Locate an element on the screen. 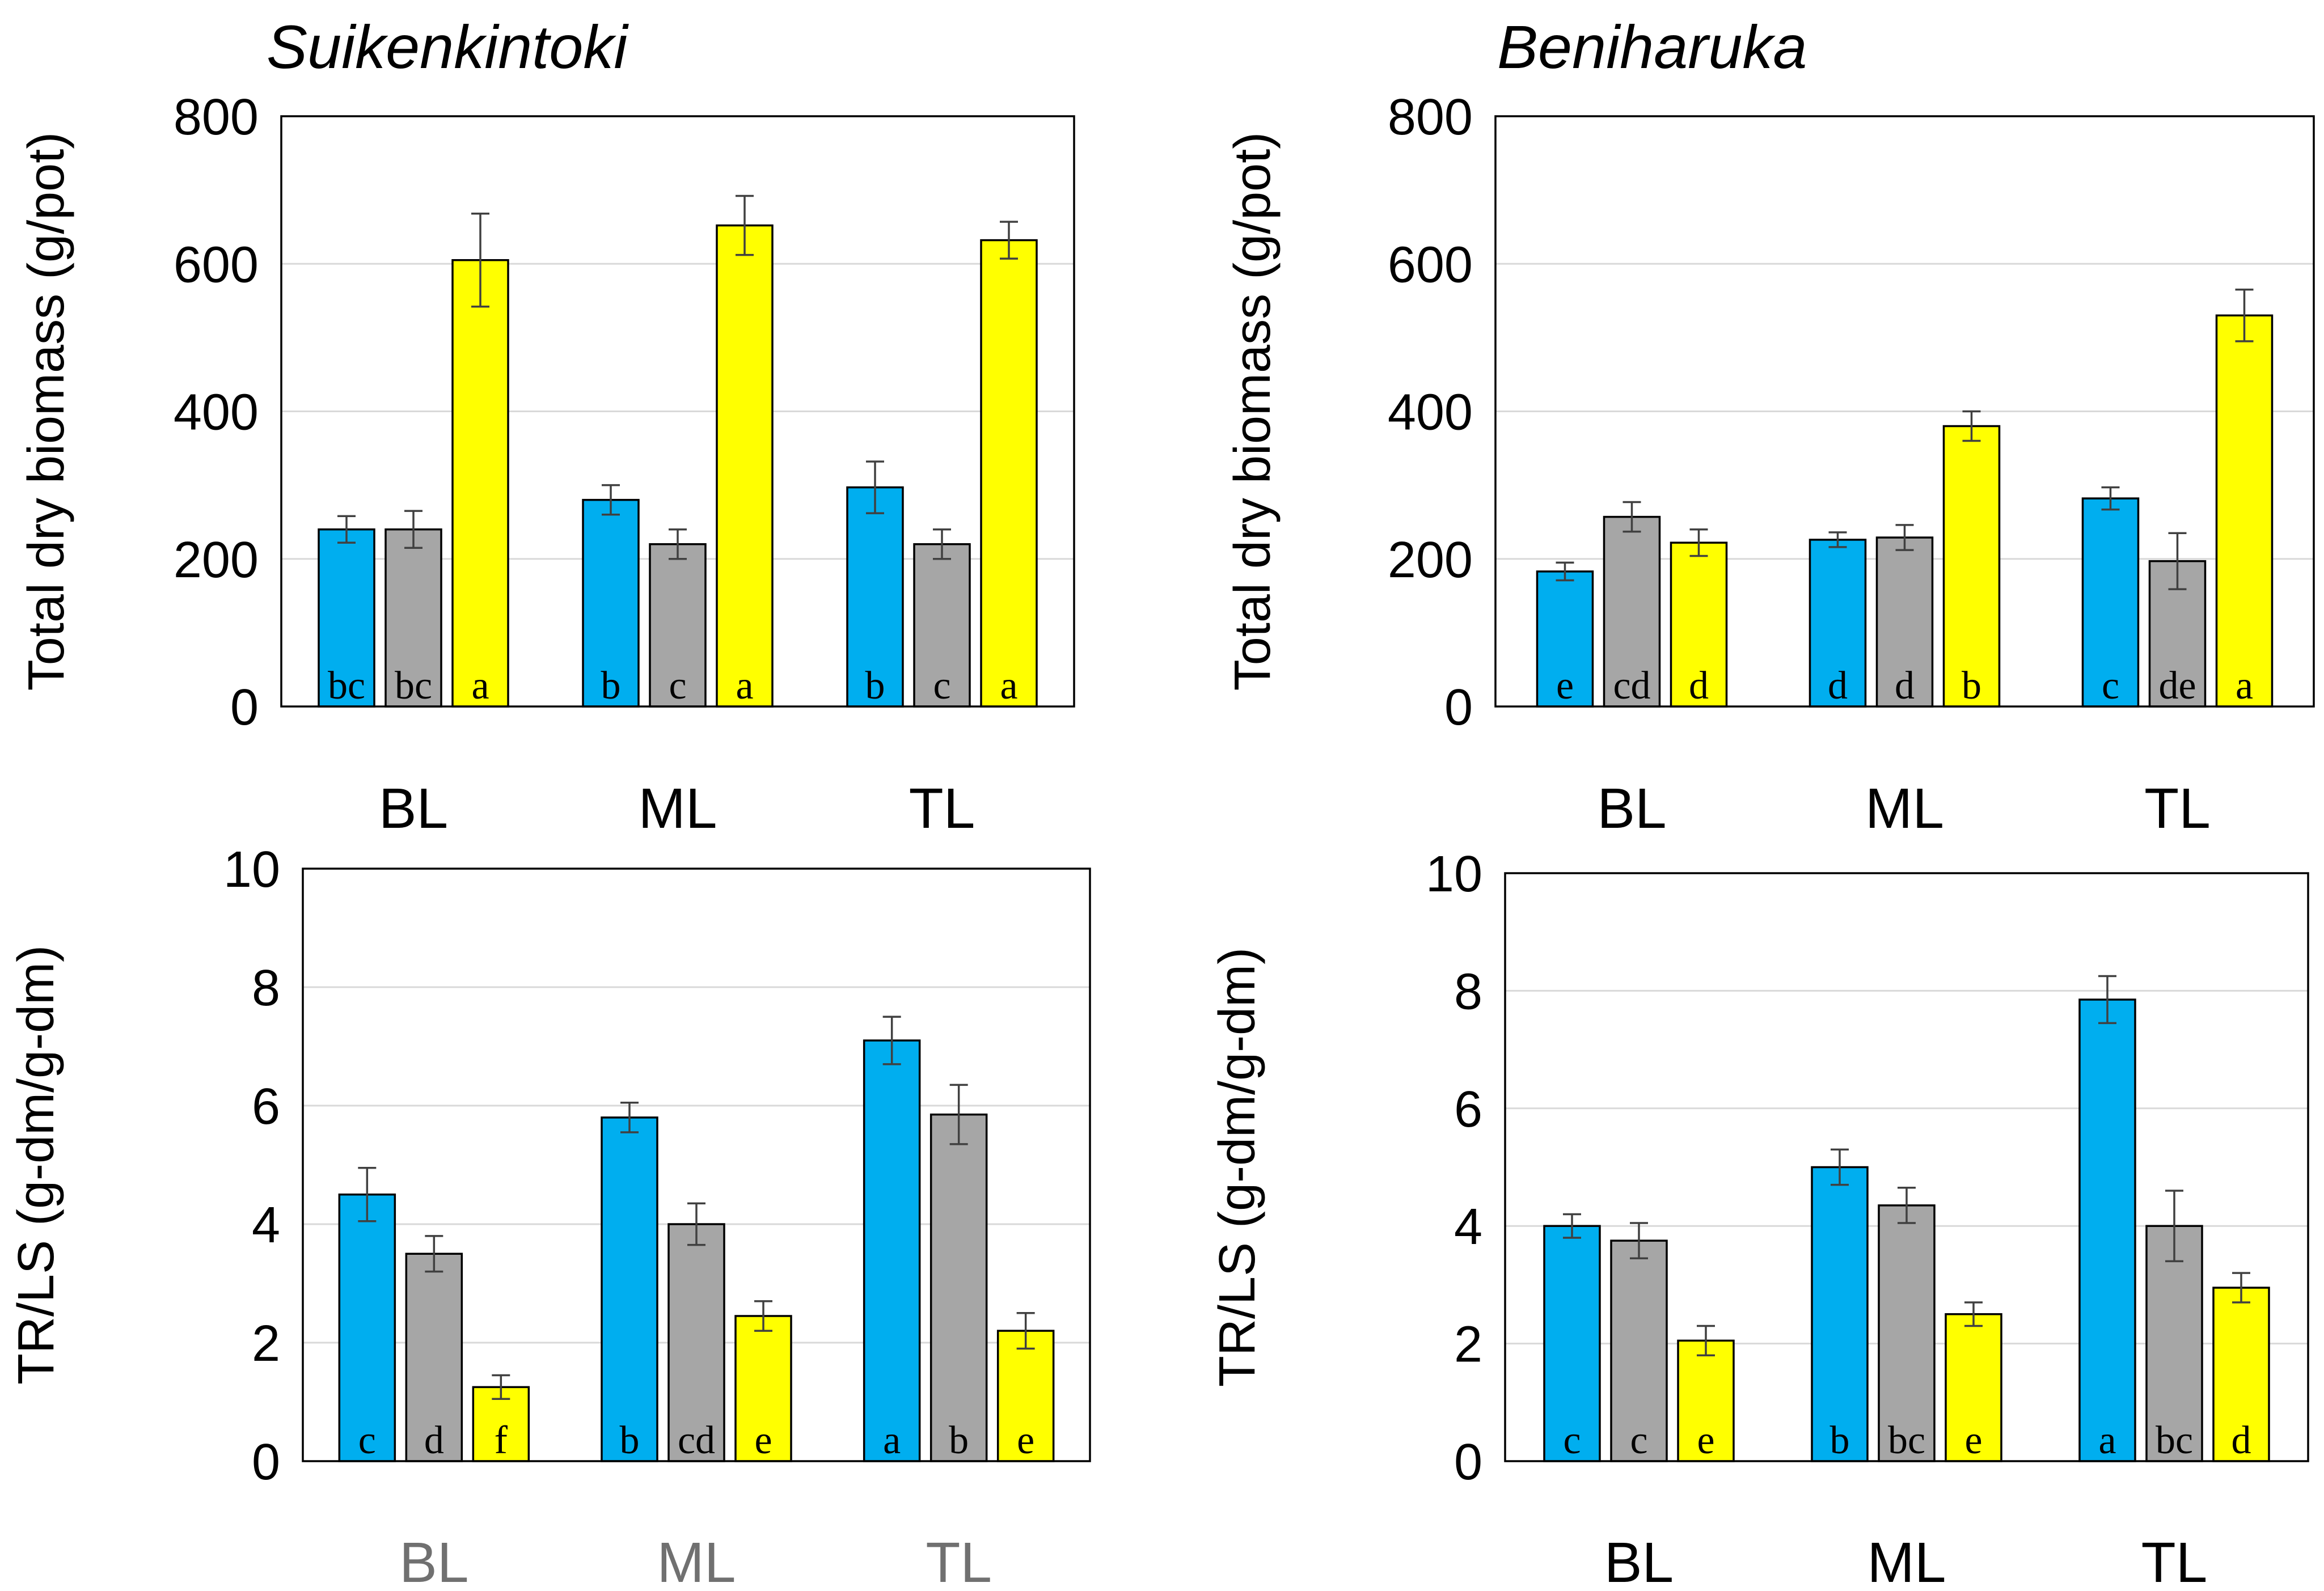  y-tick-label: 8 is located at coordinates (266, 988).